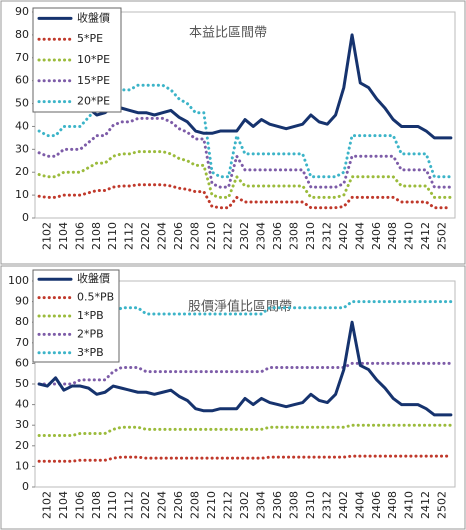 The image size is (466, 530). What do you see at coordinates (228, 33) in the screenshot?
I see `chart-title: 本益比區間帶` at bounding box center [228, 33].